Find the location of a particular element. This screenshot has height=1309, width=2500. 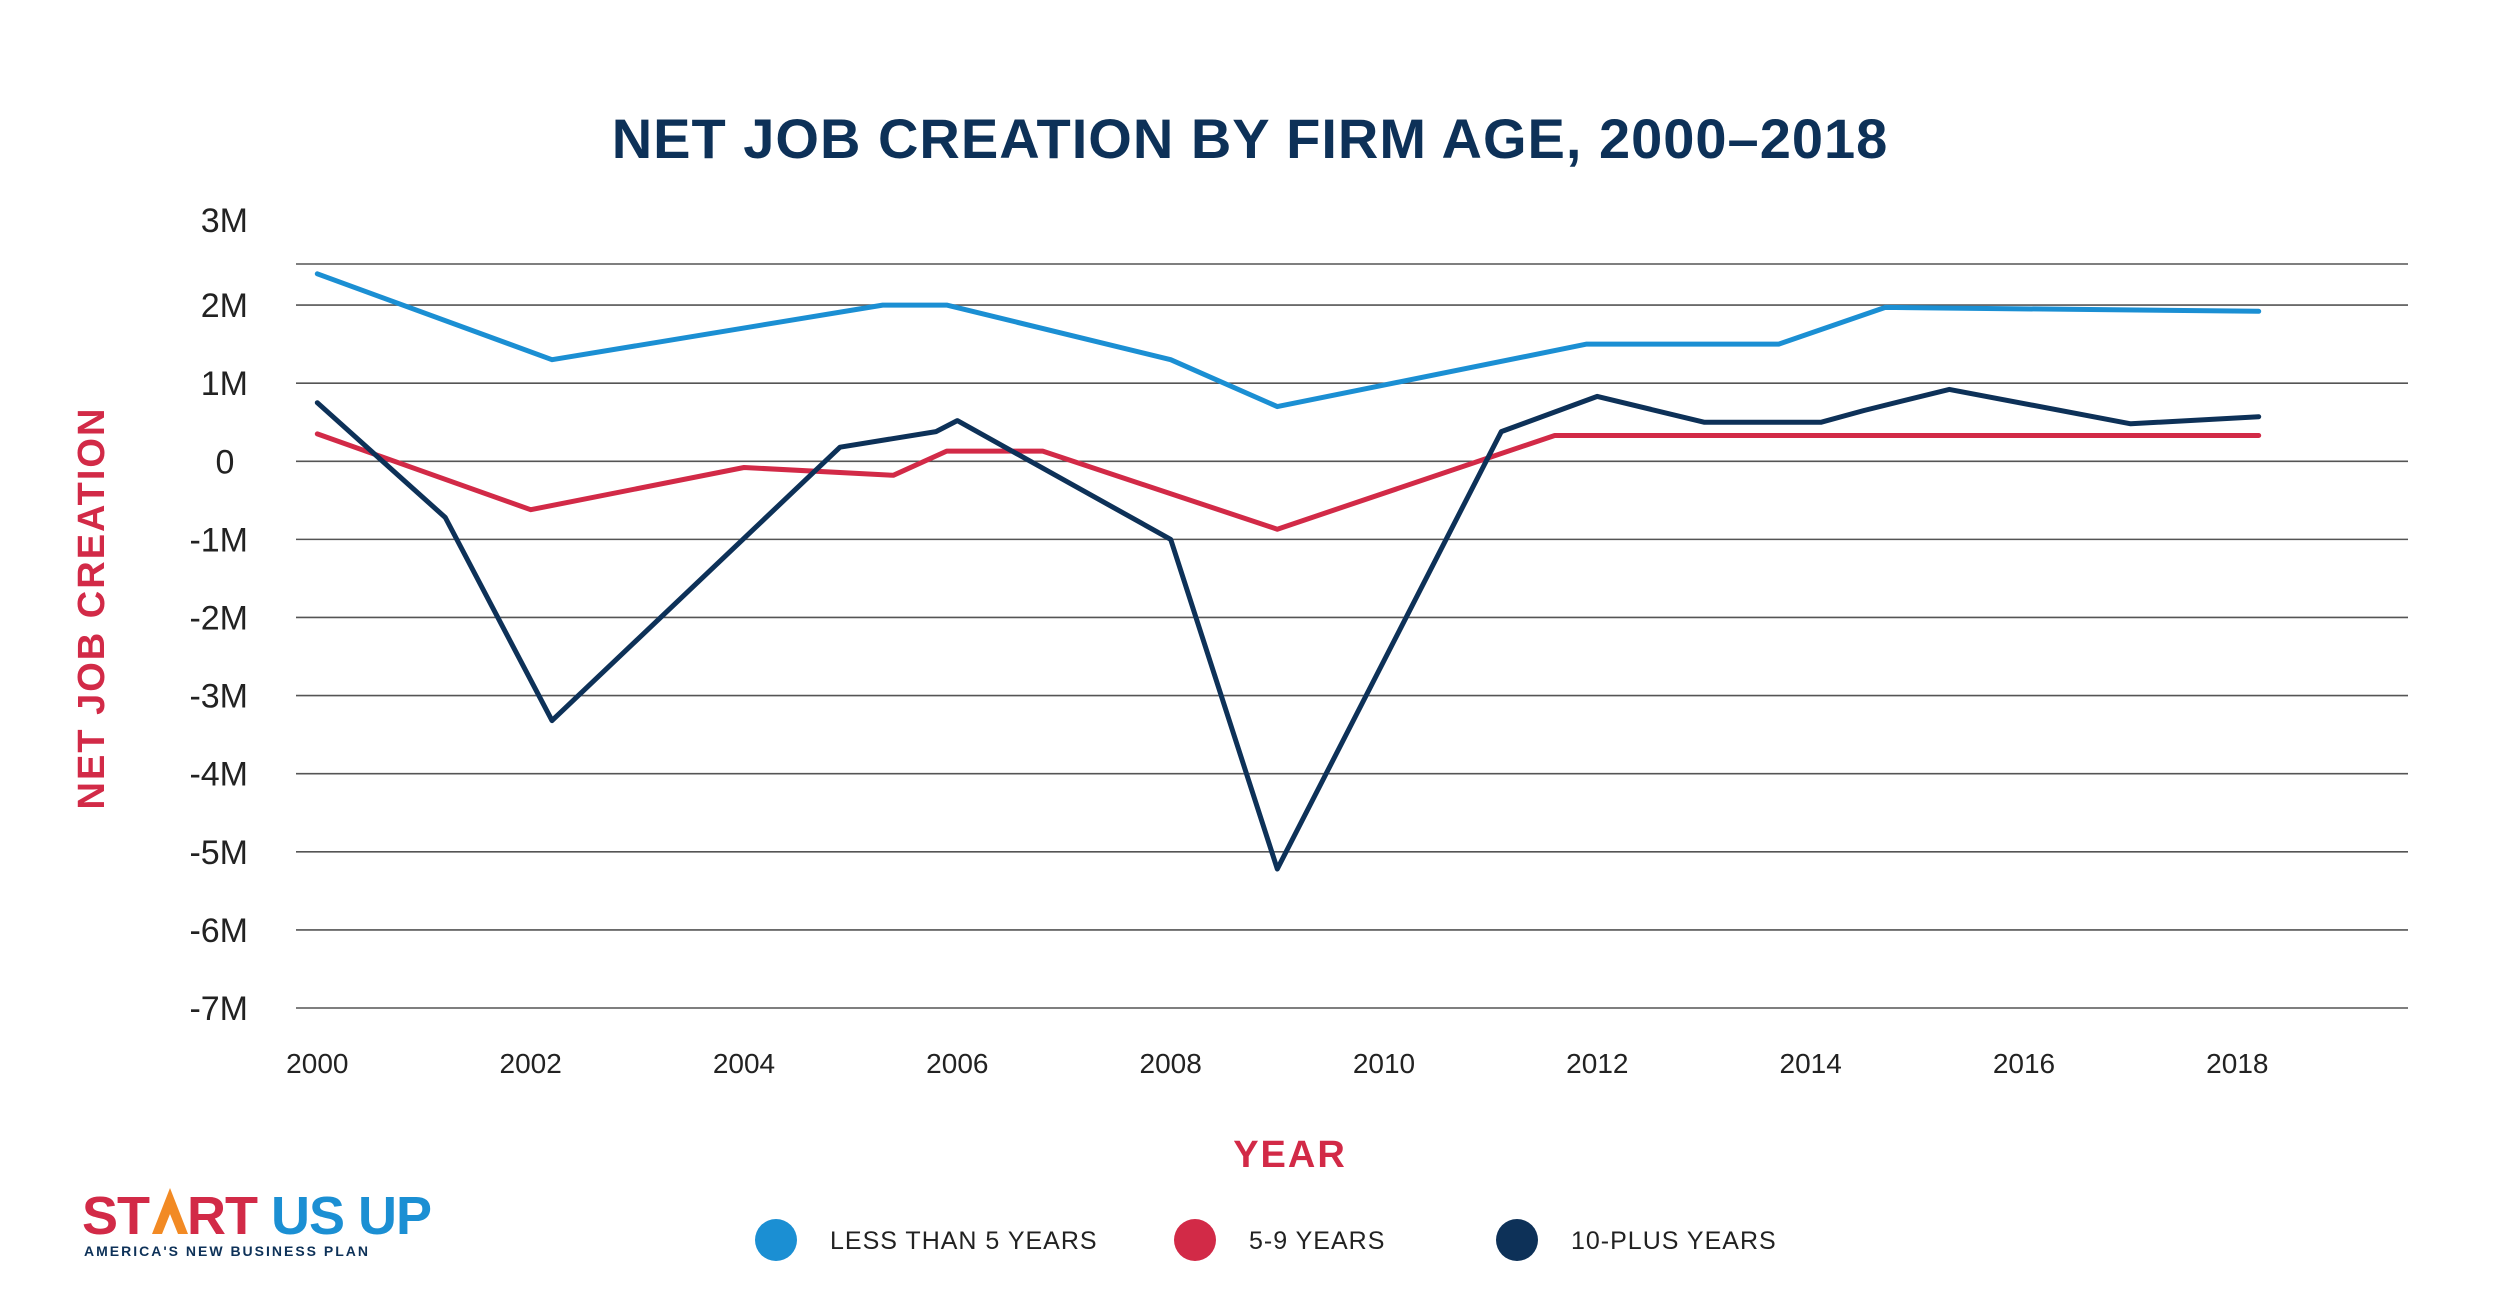

y-tick-label: -5M is located at coordinates (218, 853).